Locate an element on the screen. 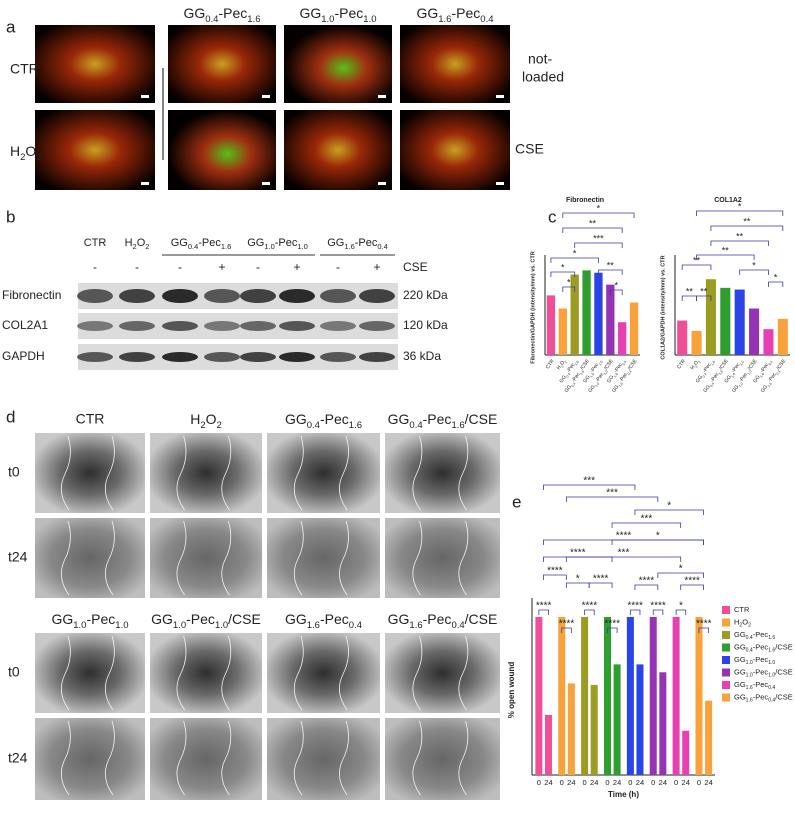 Image resolution: width=795 pixels, height=816 pixels. legend-label: GG0.4-Pec1.6/CSE is located at coordinates (763, 647).